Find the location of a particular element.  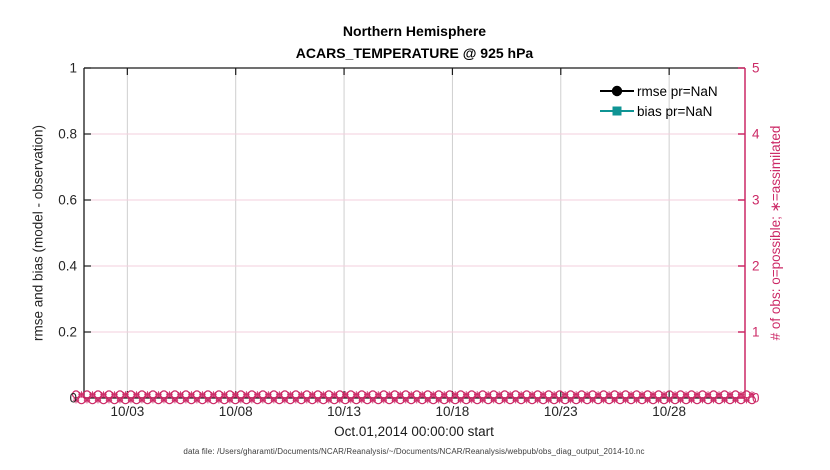

legend-label-rmse: rmse pr=NaN is located at coordinates (677, 91).